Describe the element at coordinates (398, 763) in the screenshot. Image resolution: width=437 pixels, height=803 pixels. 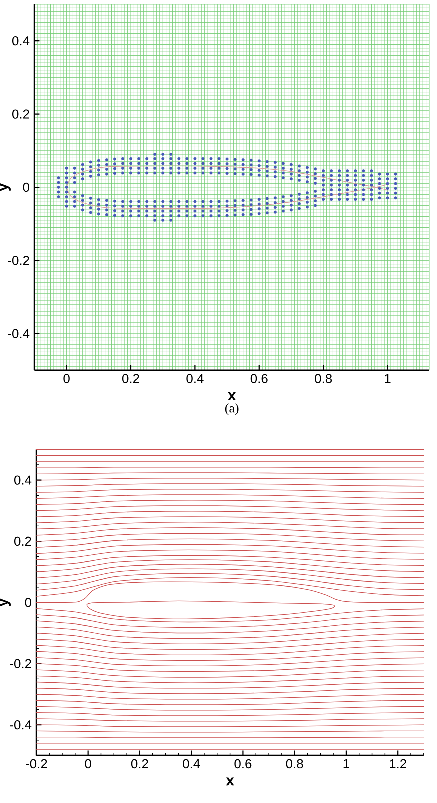
I see `x-tick-label: 1.2` at that location.